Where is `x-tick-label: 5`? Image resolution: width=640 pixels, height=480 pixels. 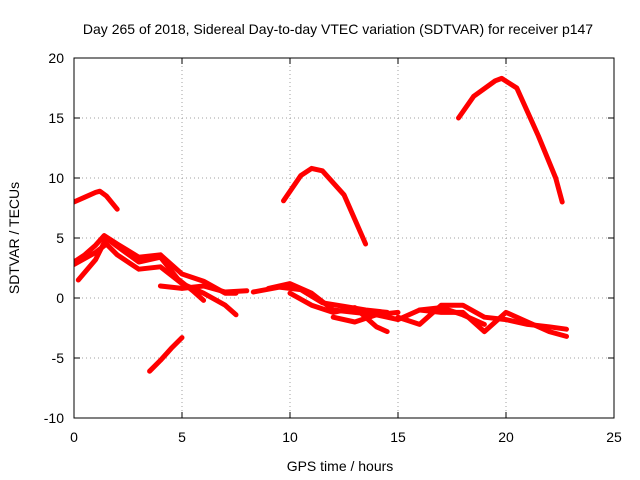
x-tick-label: 5 is located at coordinates (182, 437).